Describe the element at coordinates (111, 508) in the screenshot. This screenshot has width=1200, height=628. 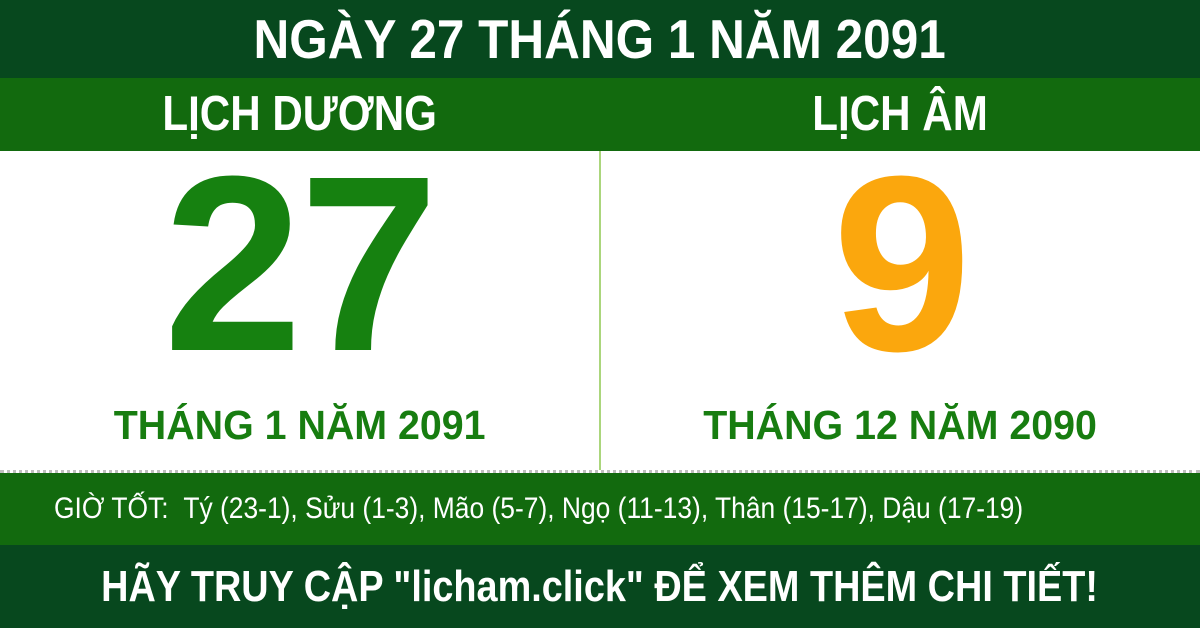
I see `good-hours-label: GIỜ TỐT:` at that location.